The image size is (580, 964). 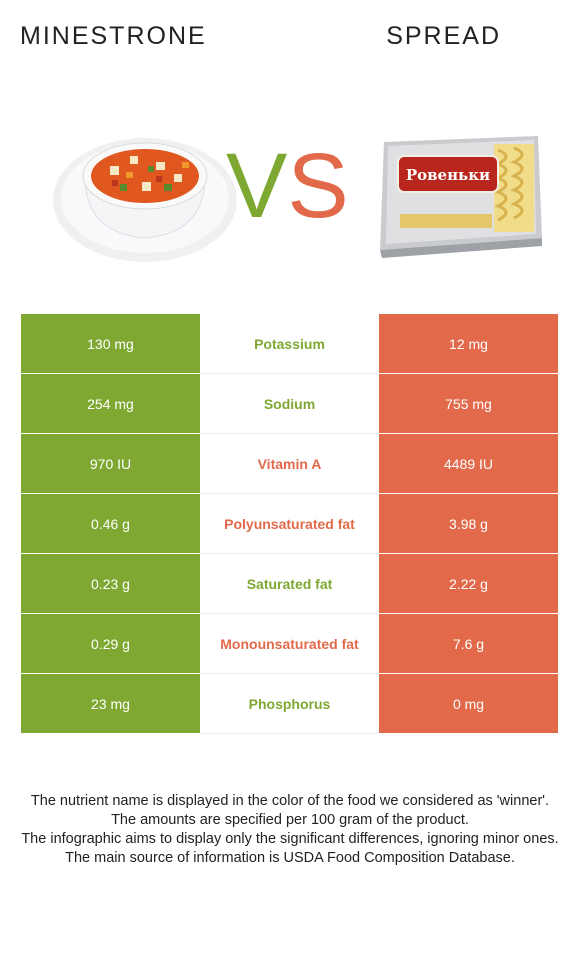 I want to click on vs-label: VS, so click(x=287, y=186).